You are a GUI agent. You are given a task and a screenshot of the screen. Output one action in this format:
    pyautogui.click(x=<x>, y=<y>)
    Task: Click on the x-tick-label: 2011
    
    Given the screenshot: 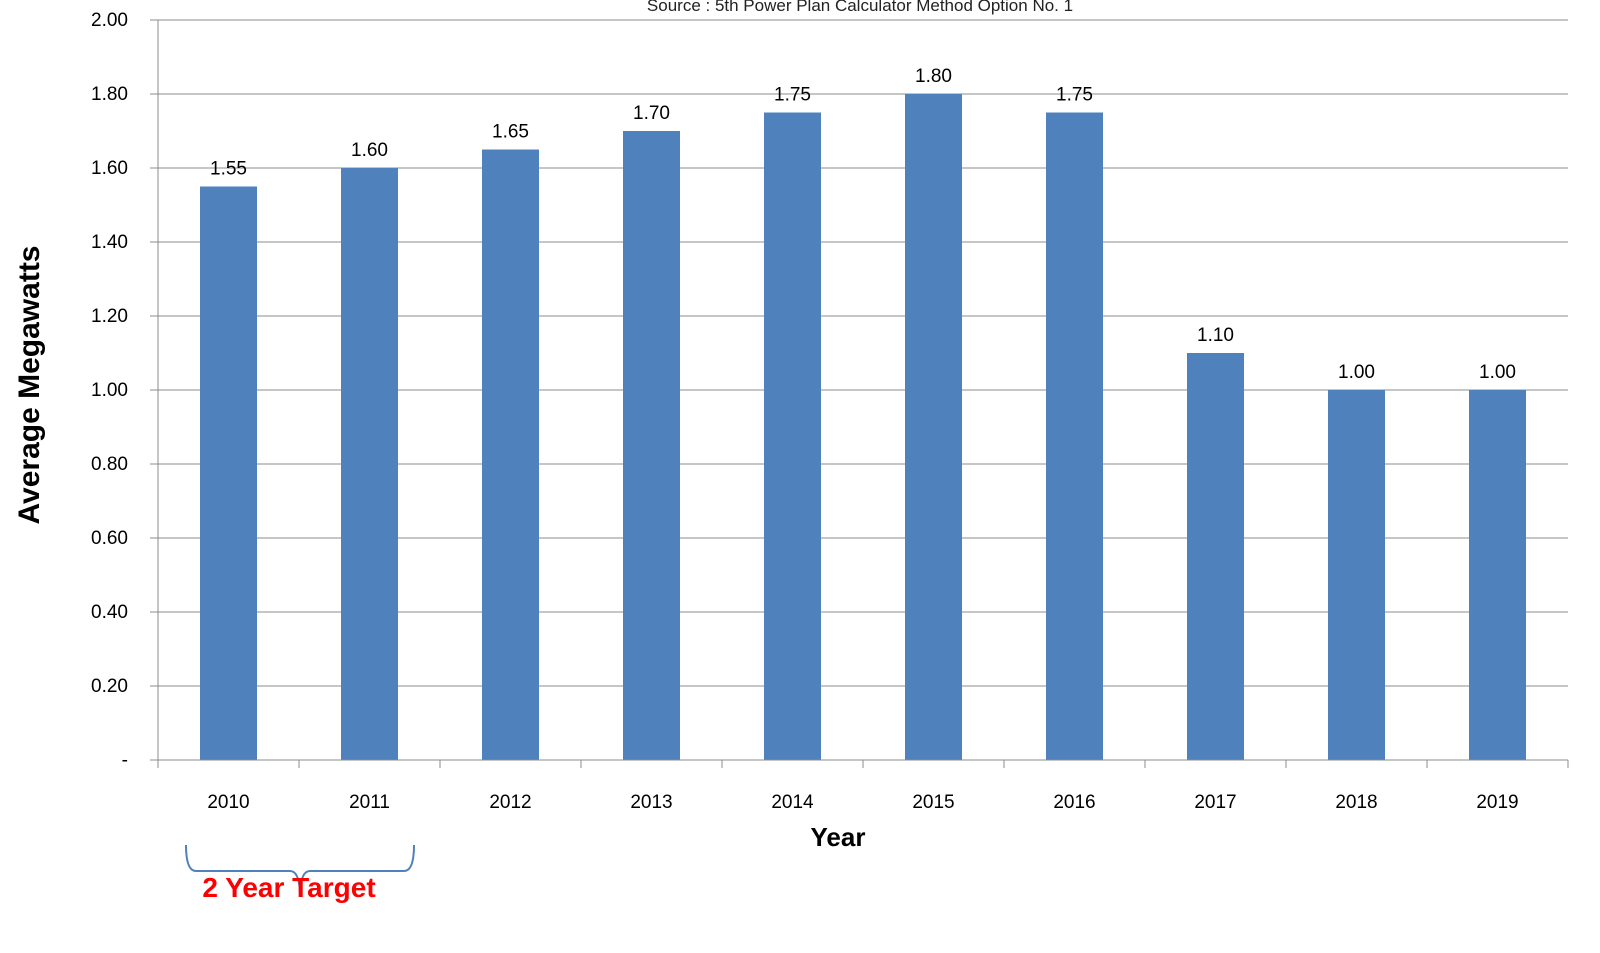 What is the action you would take?
    pyautogui.click(x=369, y=802)
    